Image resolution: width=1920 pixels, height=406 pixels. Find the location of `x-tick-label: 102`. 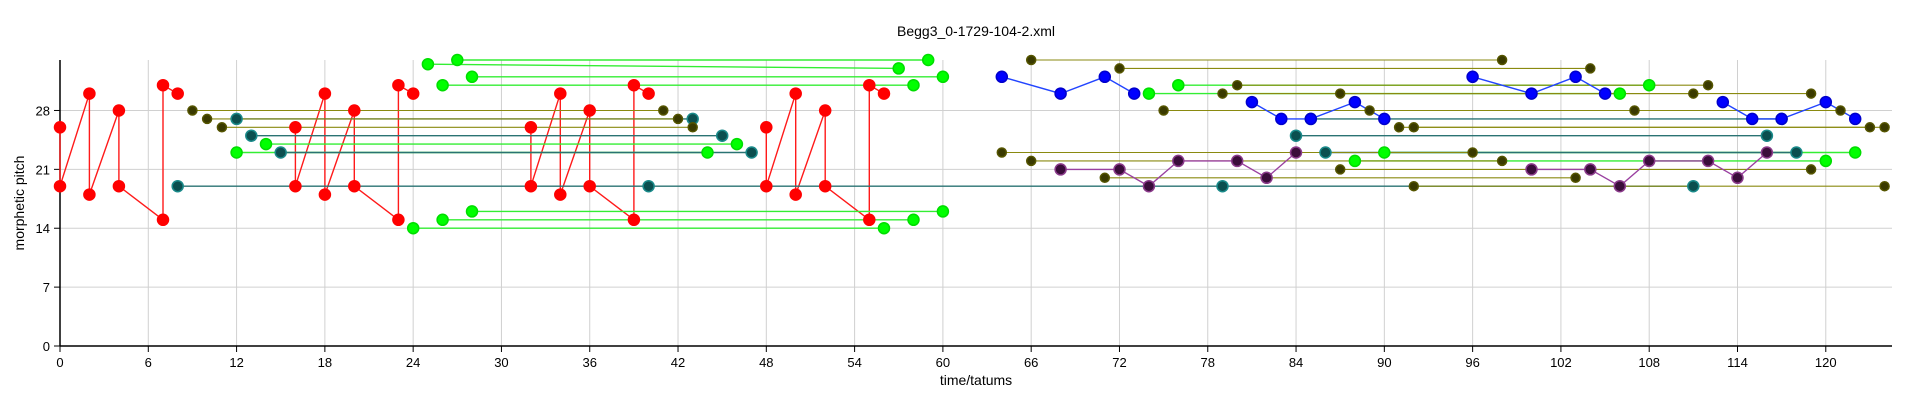

x-tick-label: 102 is located at coordinates (1561, 362).